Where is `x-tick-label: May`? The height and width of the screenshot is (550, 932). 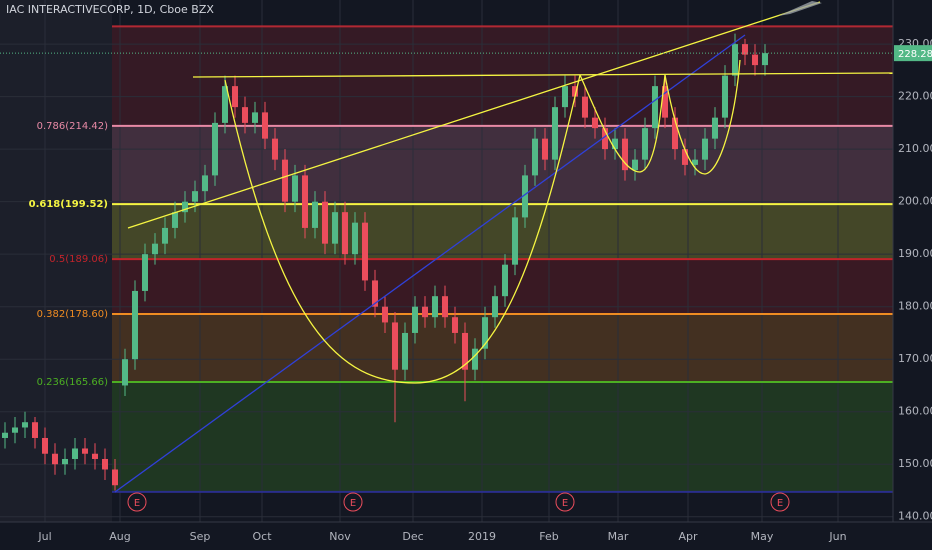 x-tick-label: May is located at coordinates (762, 536).